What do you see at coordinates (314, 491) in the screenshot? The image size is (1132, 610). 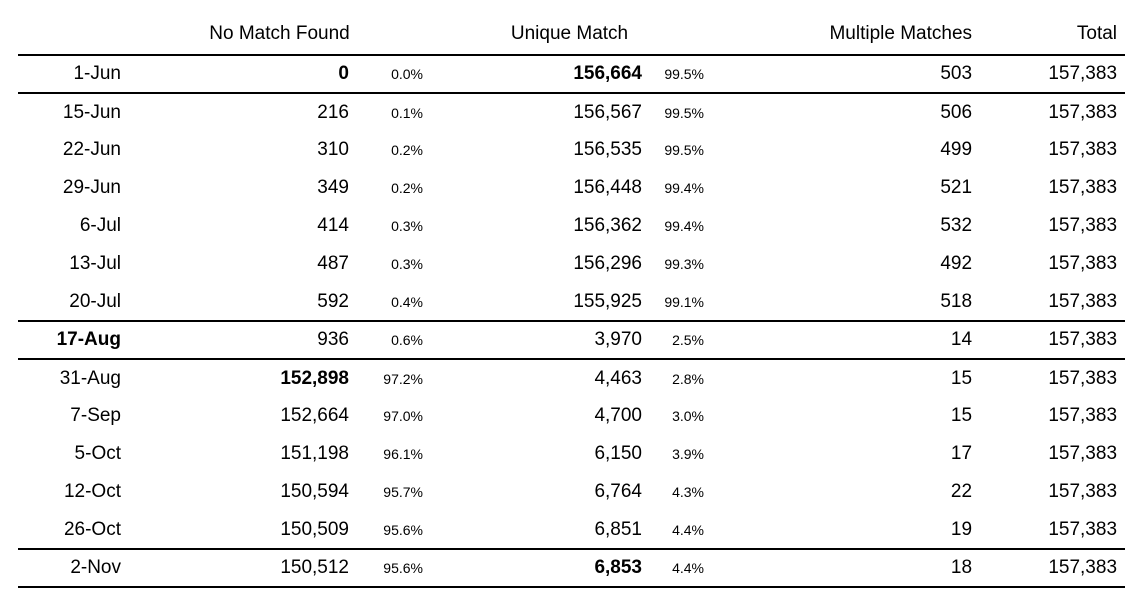 I see `cell-no-match-count: 150,594` at bounding box center [314, 491].